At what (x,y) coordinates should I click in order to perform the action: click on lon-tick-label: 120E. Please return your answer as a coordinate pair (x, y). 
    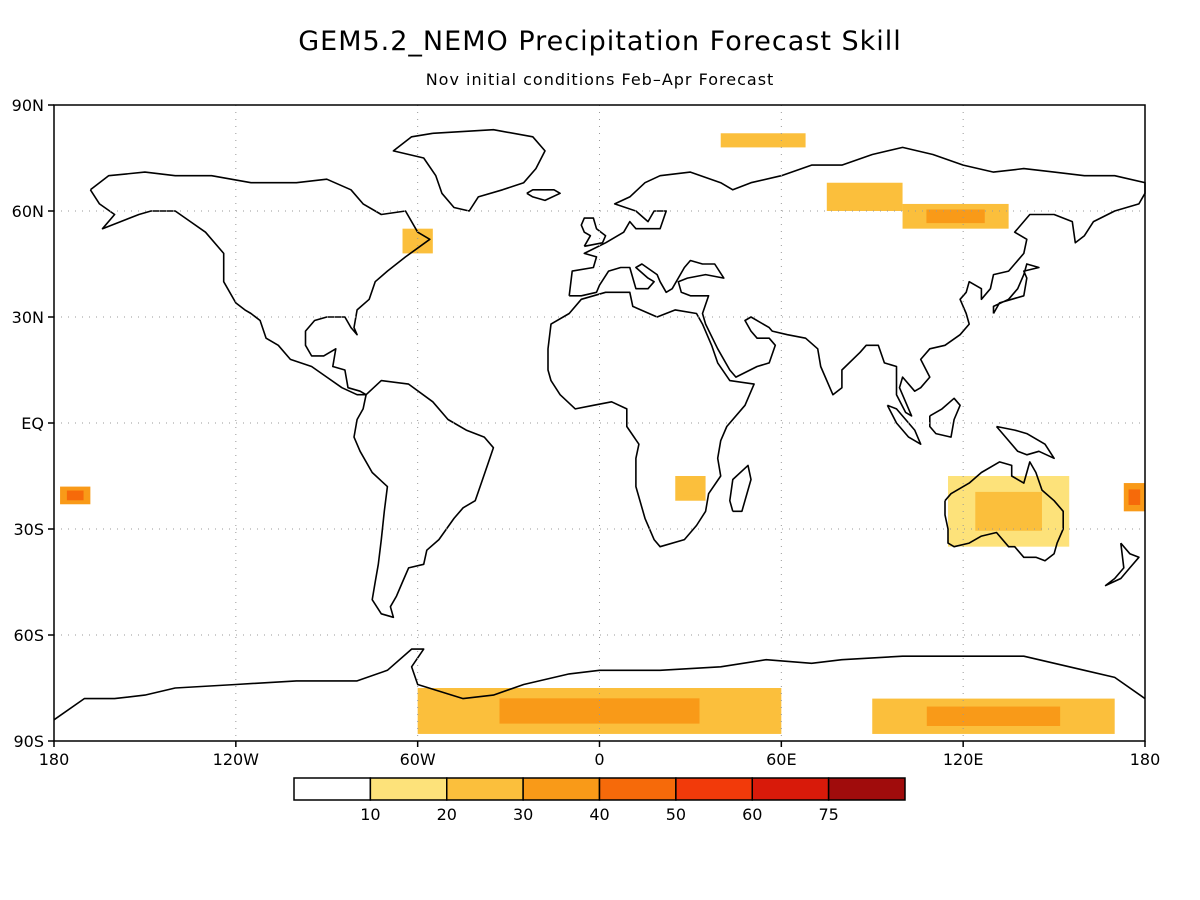
    Looking at the image, I should click on (963, 759).